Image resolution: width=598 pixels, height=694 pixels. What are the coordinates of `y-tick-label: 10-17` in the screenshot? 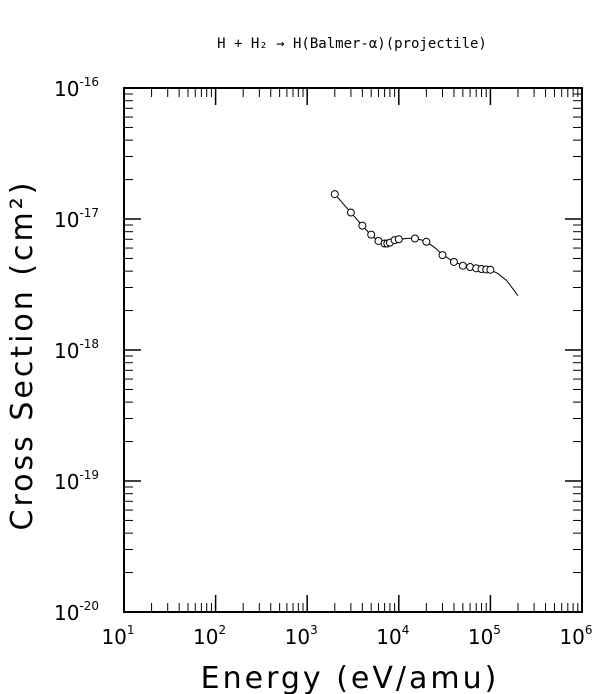 It's located at (76, 219).